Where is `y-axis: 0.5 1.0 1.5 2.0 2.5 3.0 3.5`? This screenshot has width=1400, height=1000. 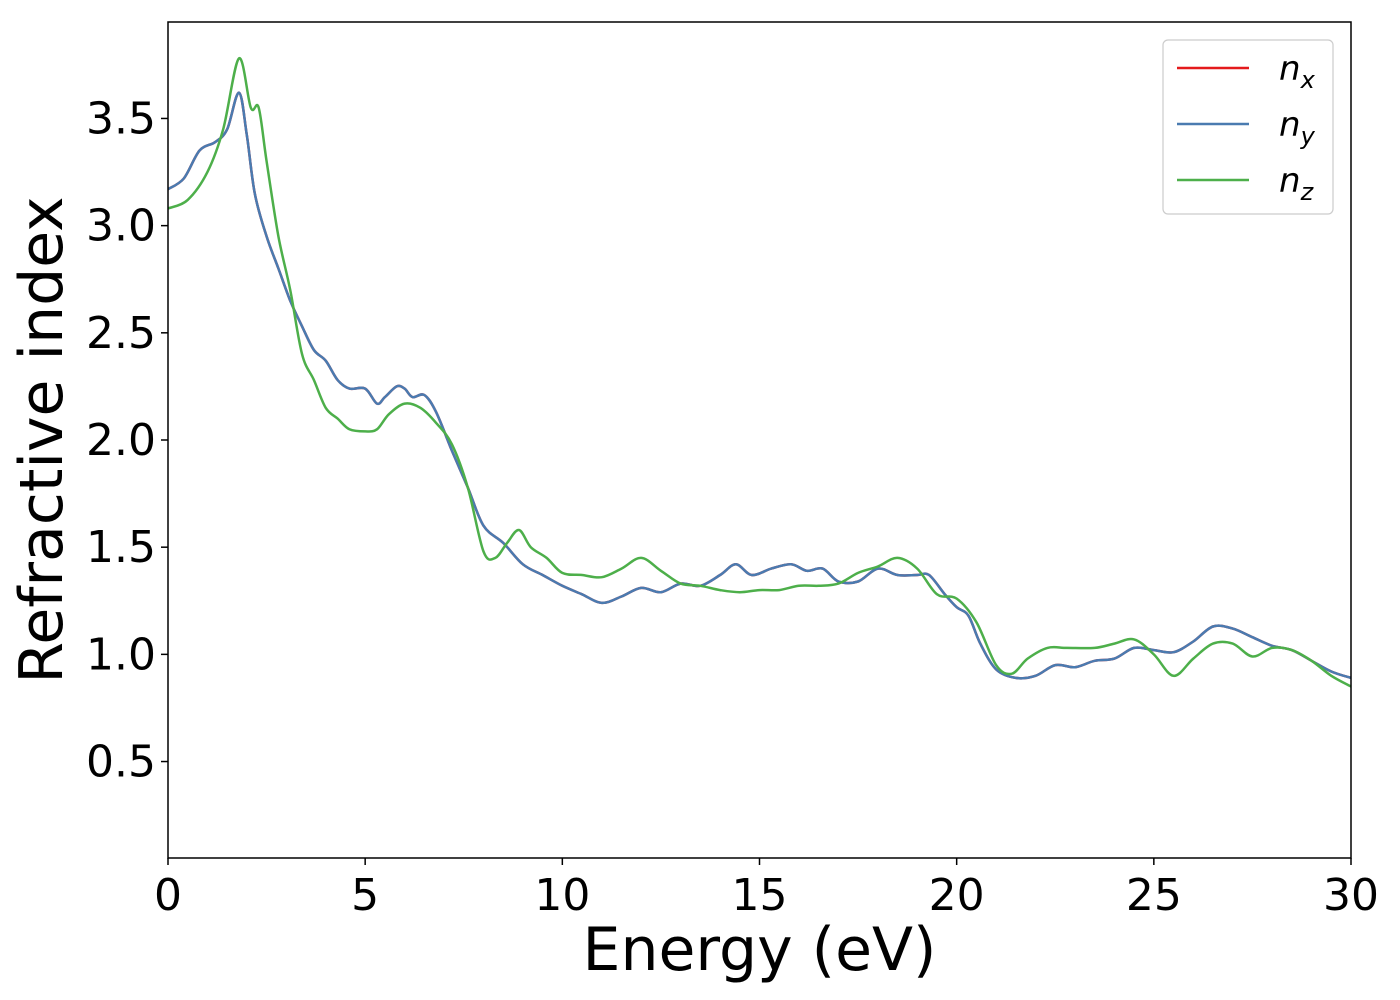
y-axis: 0.5 1.0 1.5 2.0 2.5 3.0 3.5 is located at coordinates (127, 440).